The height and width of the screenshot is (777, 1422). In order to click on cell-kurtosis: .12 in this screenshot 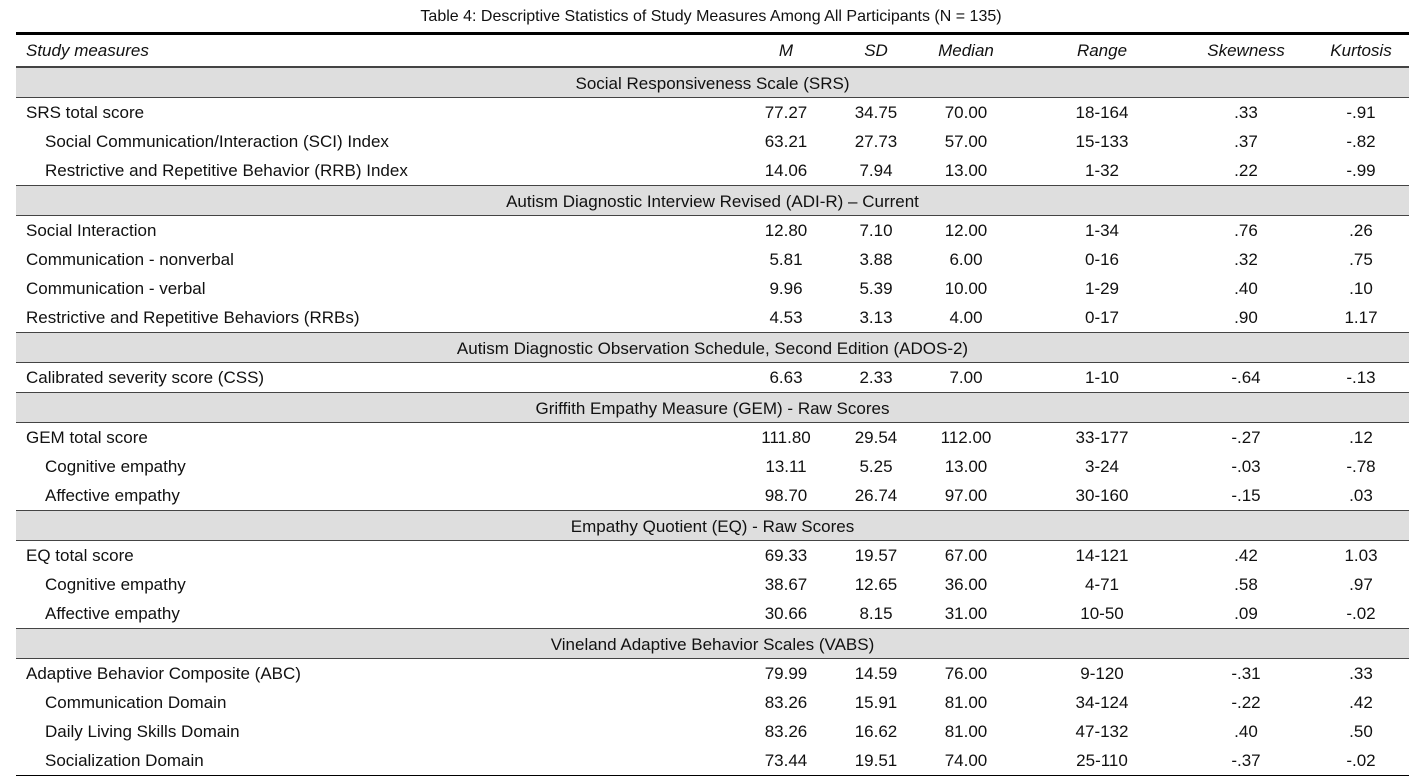, I will do `click(1361, 437)`.